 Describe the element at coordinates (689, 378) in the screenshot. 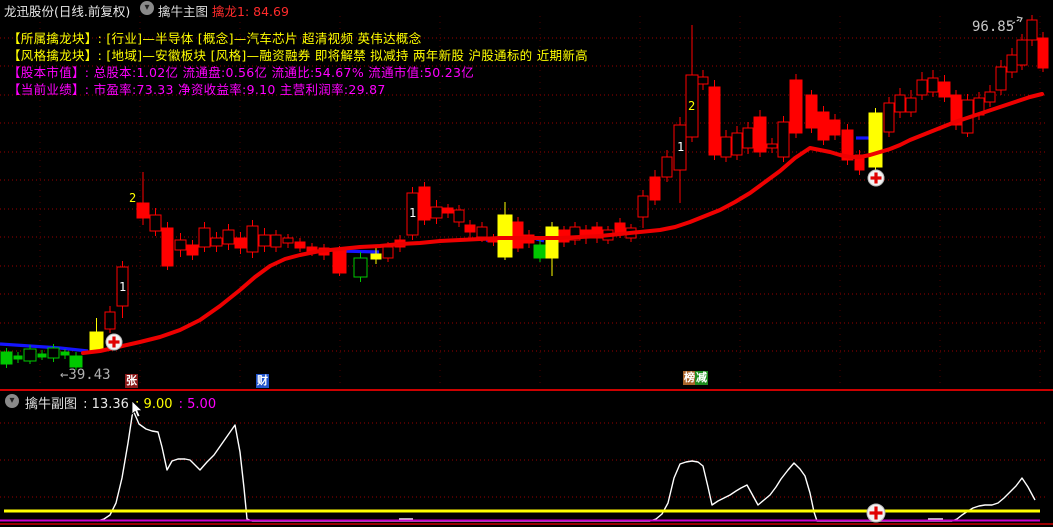

I see `event-badge: 榜` at that location.